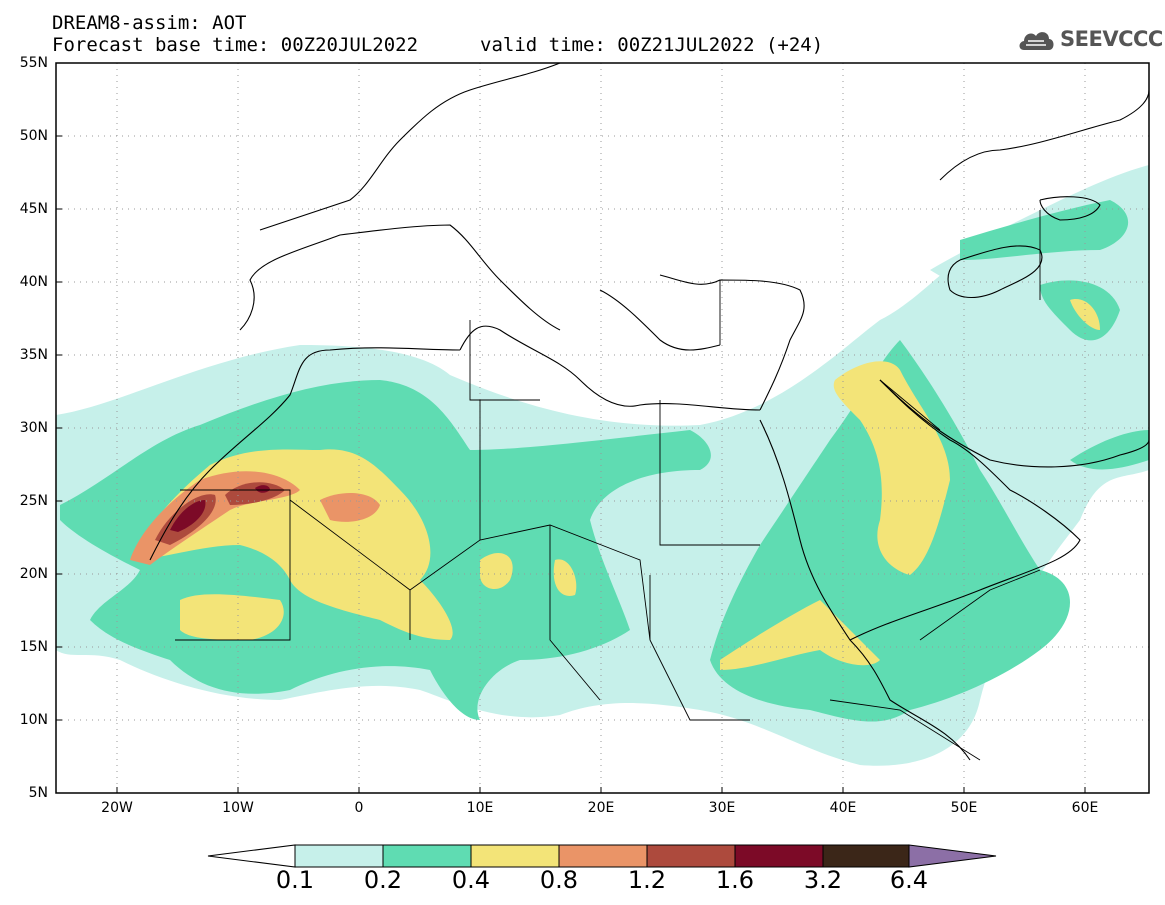 This screenshot has width=1165, height=905. I want to click on colorbar-label: 0.8, so click(559, 880).